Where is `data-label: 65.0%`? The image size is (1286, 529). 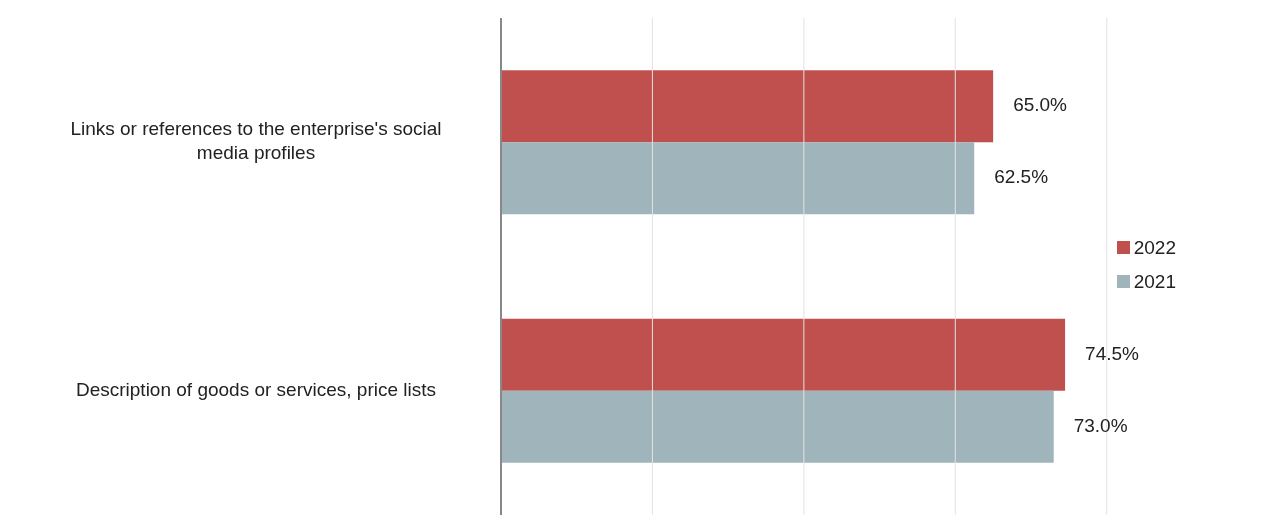 data-label: 65.0% is located at coordinates (1040, 105).